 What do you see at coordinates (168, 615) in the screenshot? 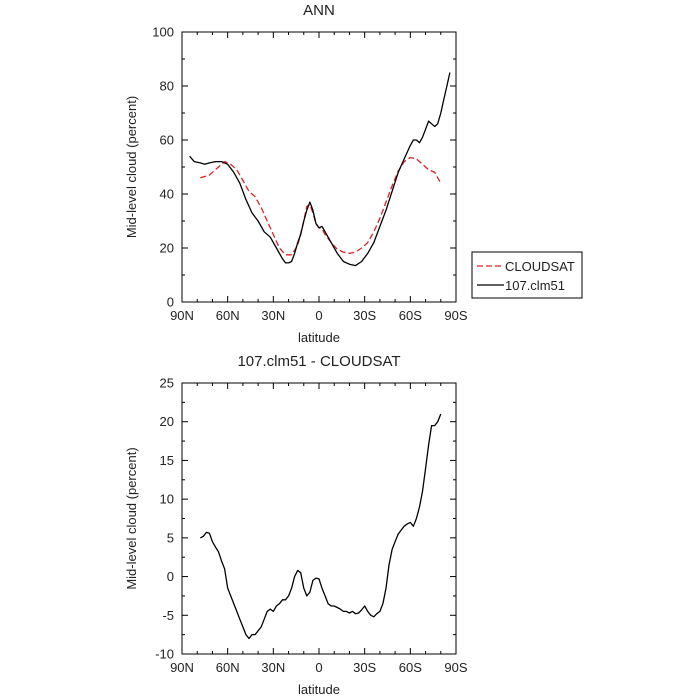
I see `y-tick-label: -5` at bounding box center [168, 615].